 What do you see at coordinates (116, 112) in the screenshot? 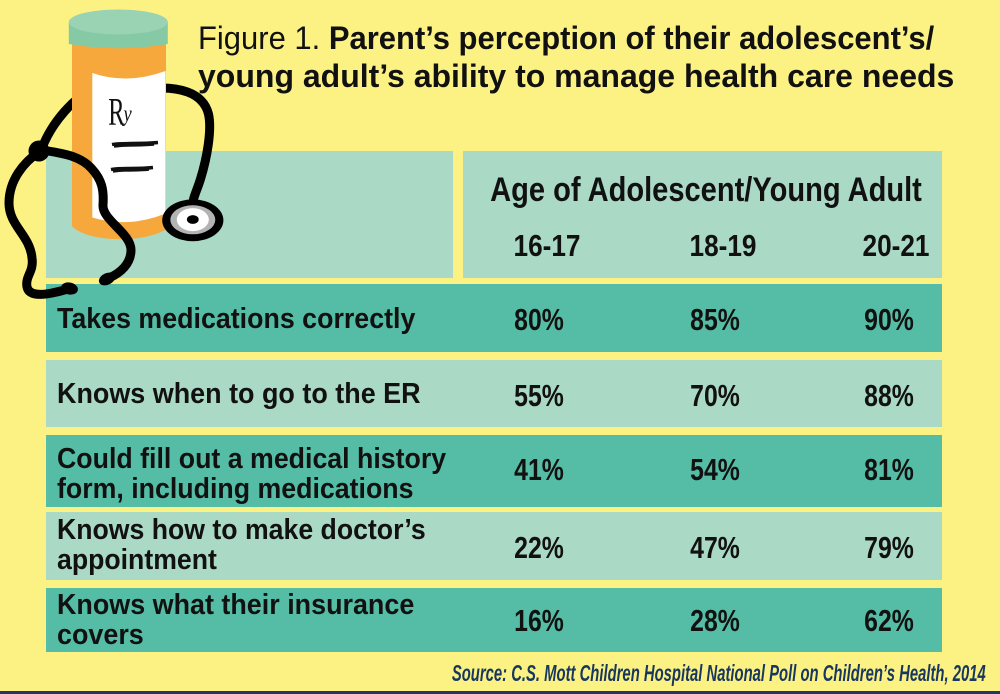
I see `svg-text: R` at bounding box center [116, 112].